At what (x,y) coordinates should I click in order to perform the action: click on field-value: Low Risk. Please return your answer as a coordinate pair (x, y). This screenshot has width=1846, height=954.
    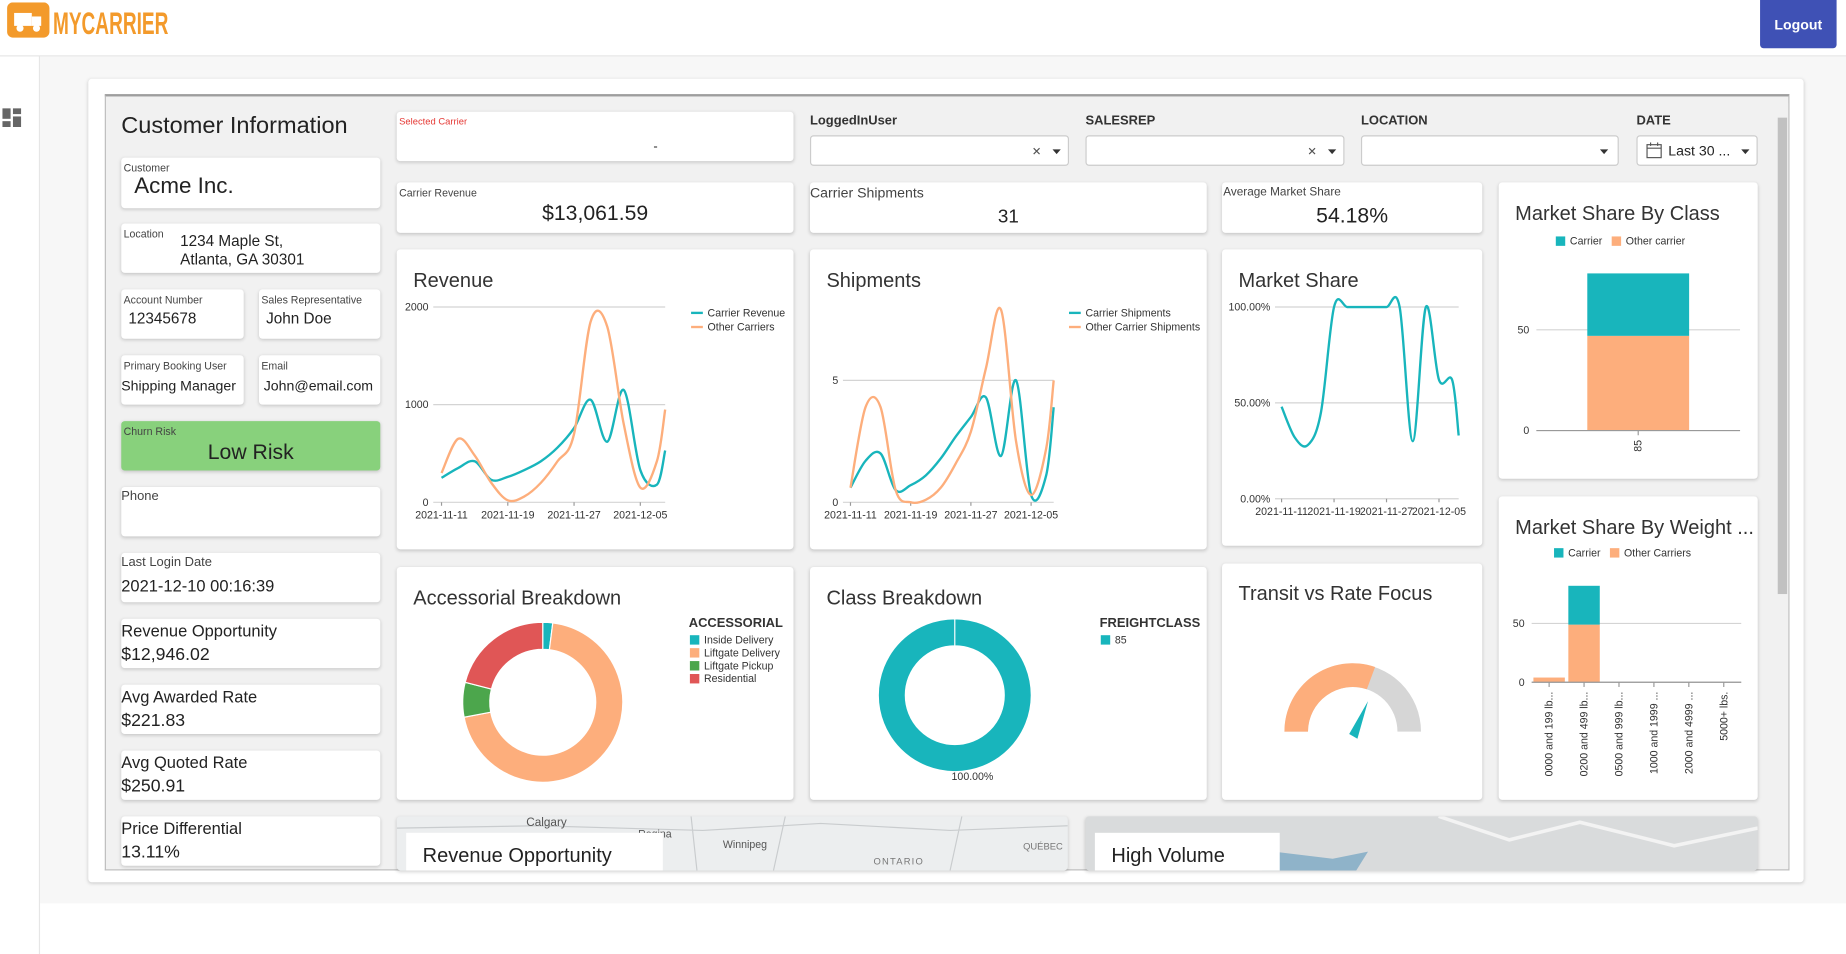
    Looking at the image, I should click on (250, 451).